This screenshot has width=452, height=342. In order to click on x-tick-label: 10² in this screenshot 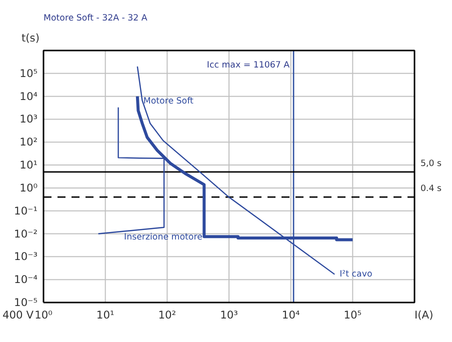, I will do `click(167, 315)`.